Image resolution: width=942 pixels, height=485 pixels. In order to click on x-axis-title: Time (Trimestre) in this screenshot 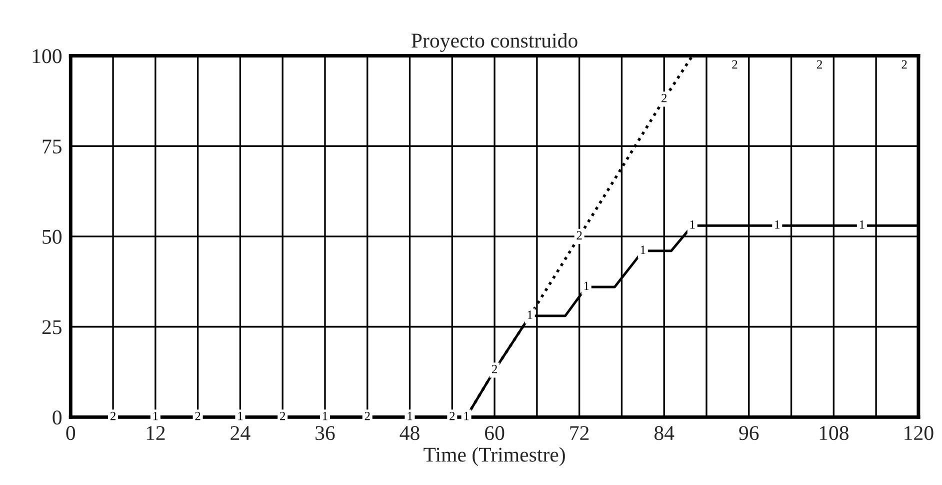, I will do `click(494, 456)`.